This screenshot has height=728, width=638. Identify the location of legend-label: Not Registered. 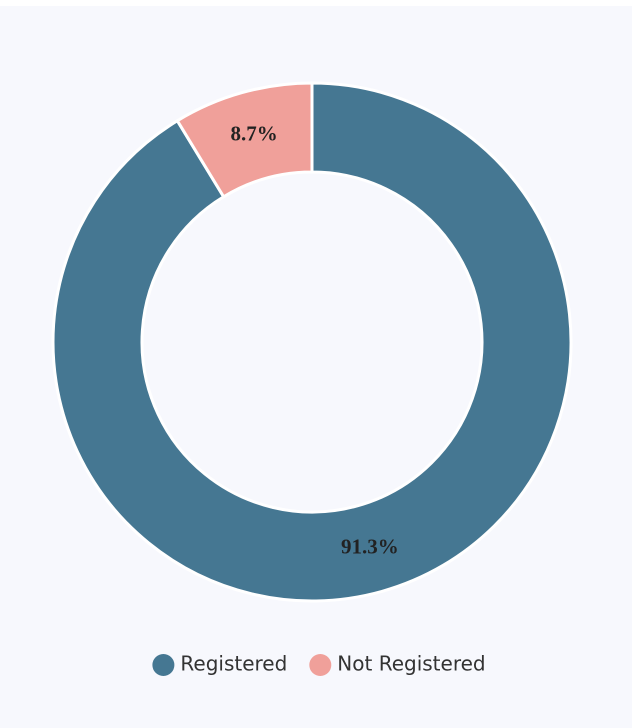
(411, 664).